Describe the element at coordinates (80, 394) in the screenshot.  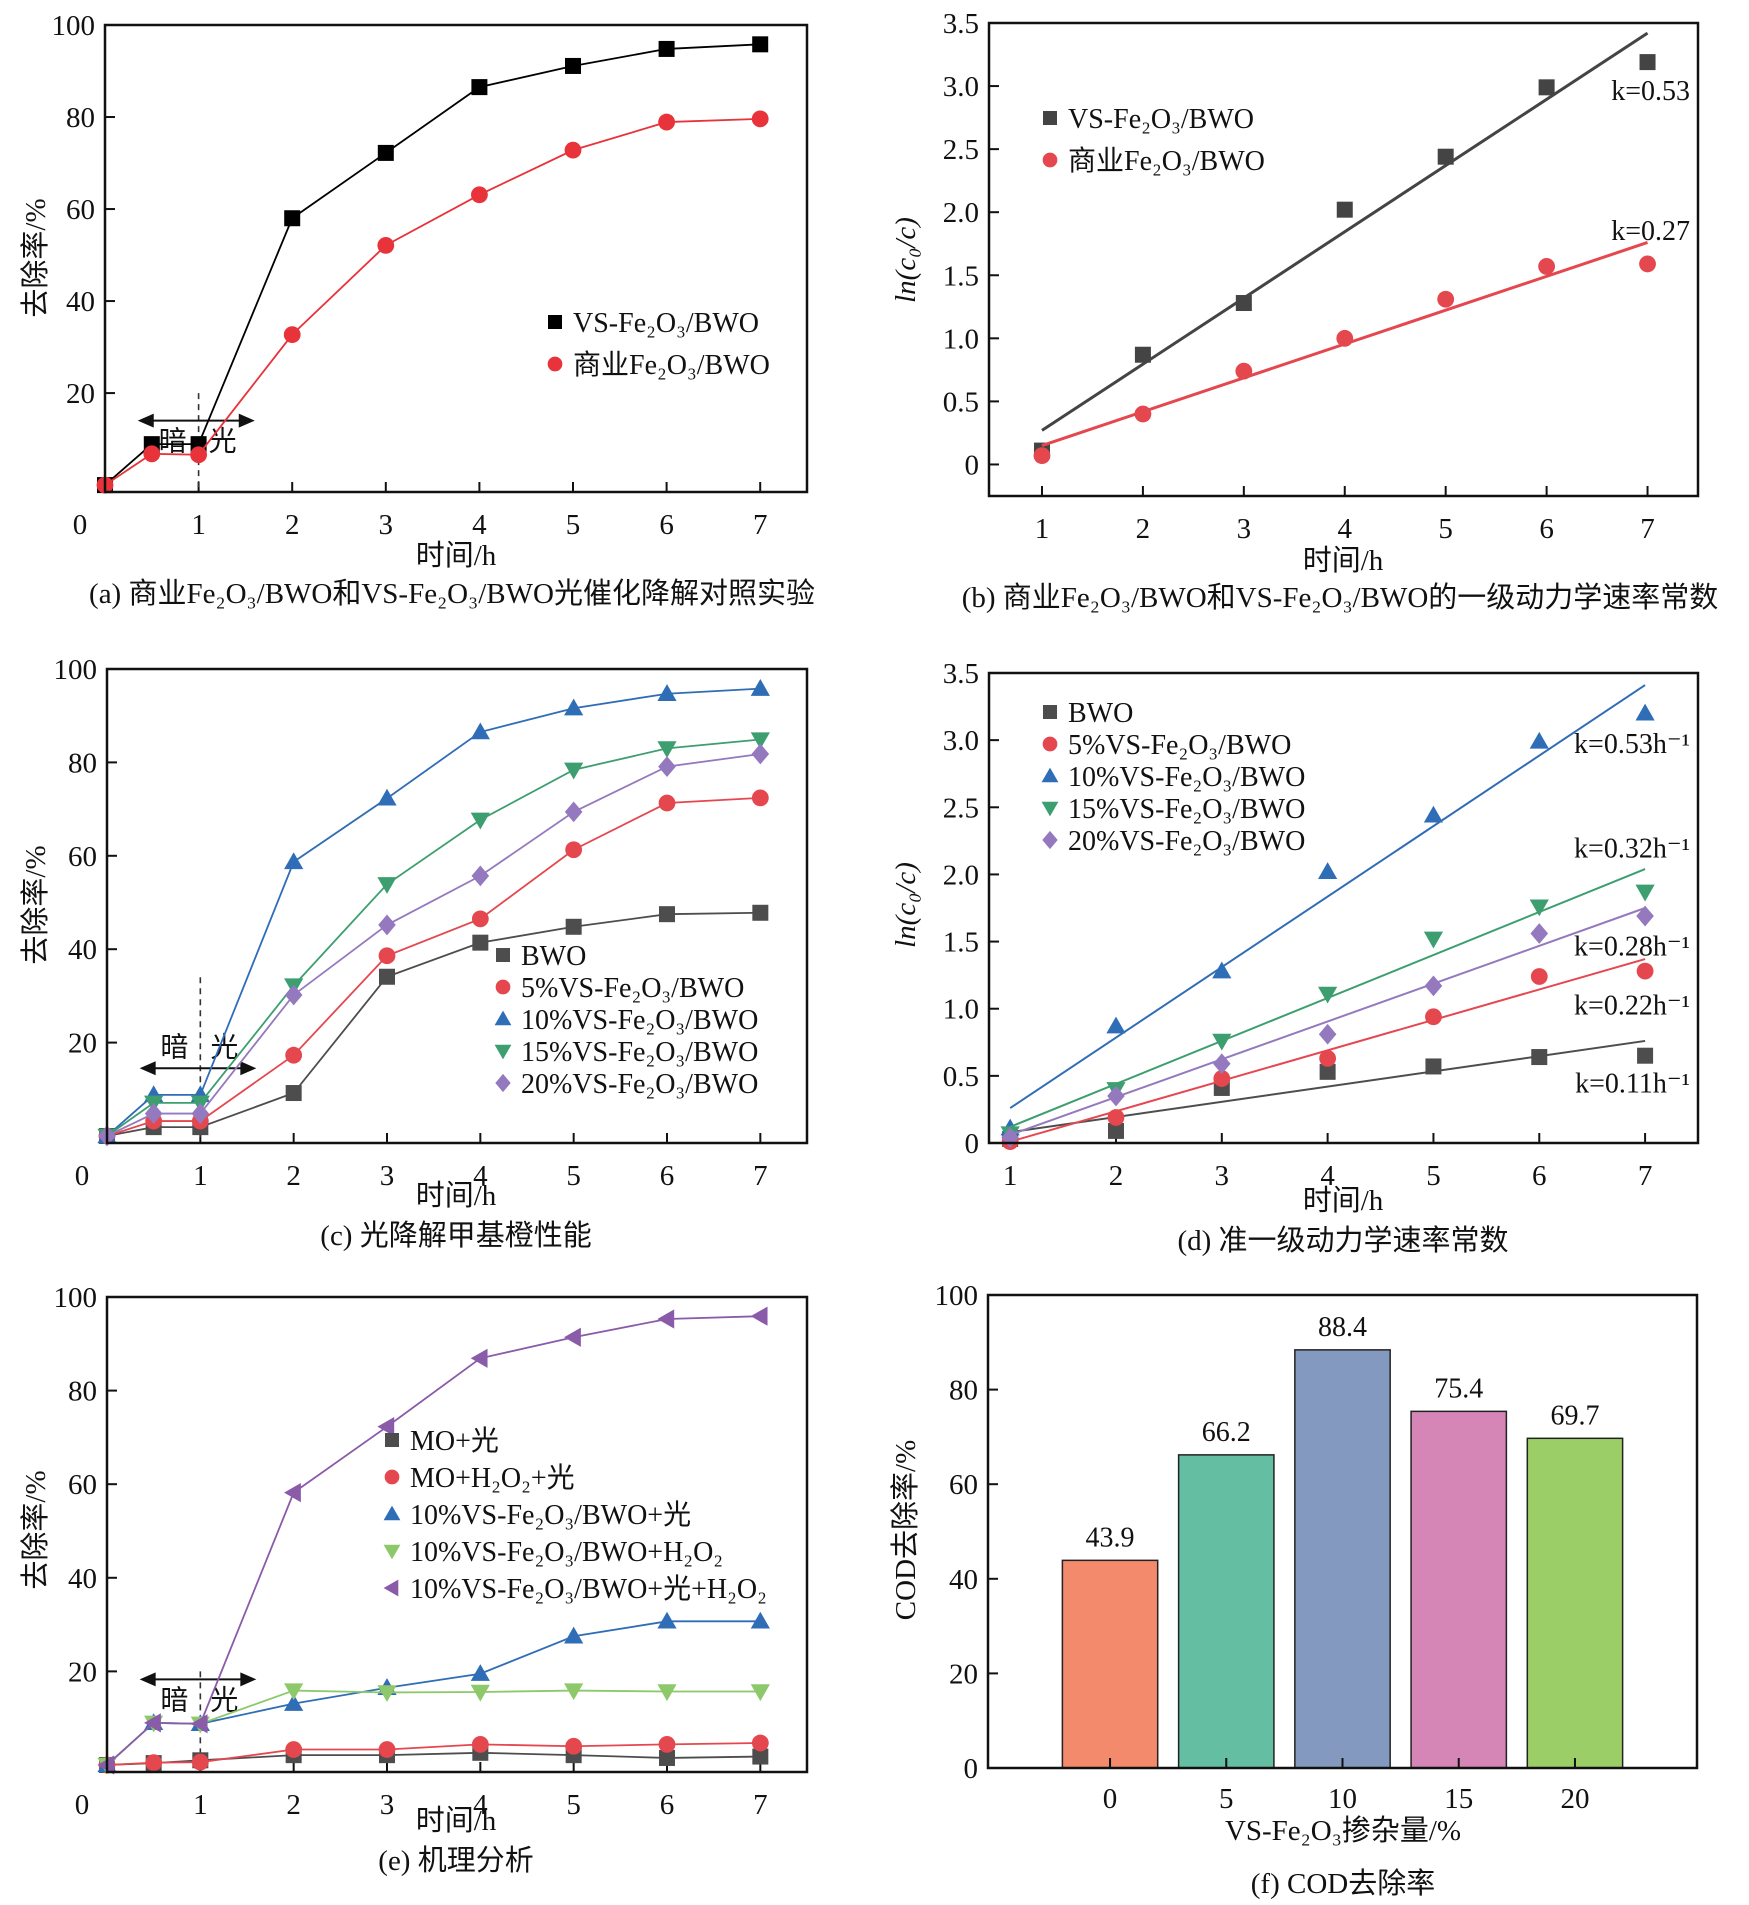
I see `y-tick-label: 20` at that location.